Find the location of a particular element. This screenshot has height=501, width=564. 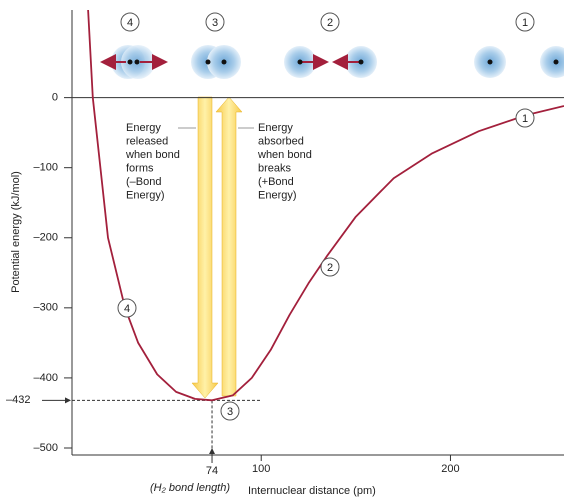

curve-label: 1 is located at coordinates (525, 119).